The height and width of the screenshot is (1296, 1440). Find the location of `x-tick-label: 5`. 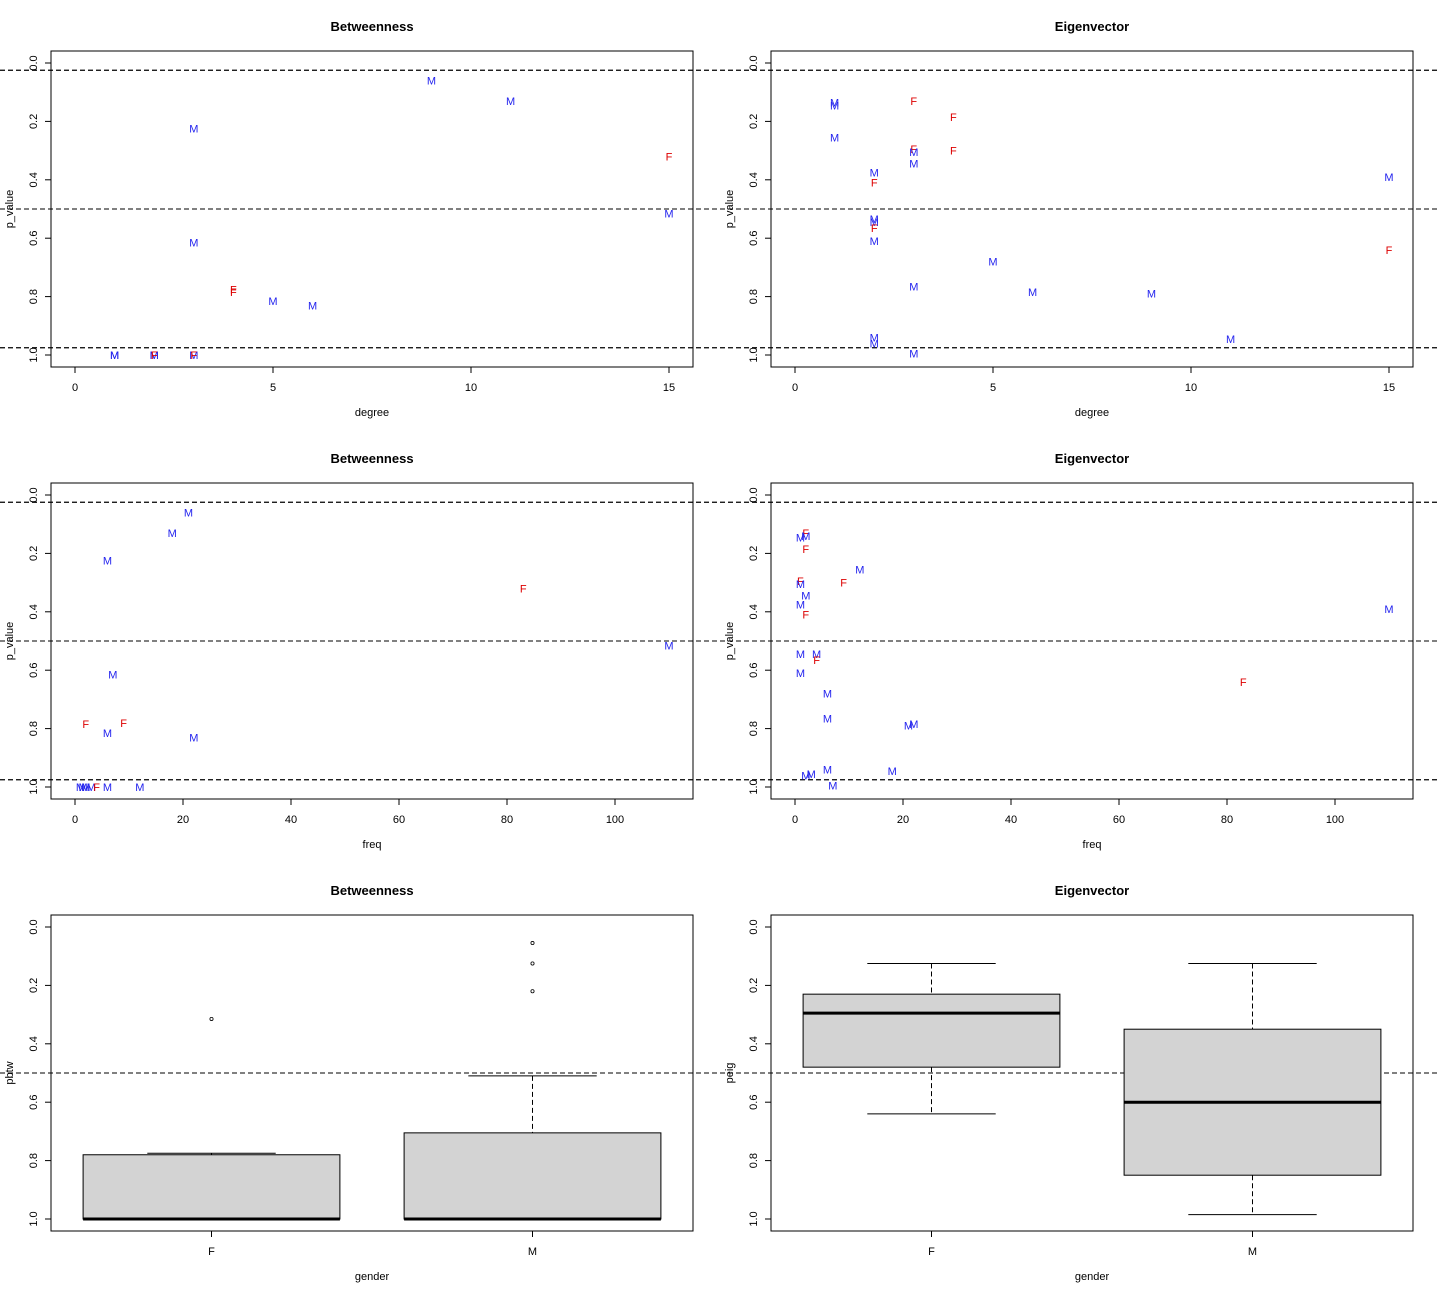

x-tick-label: 5 is located at coordinates (993, 388).